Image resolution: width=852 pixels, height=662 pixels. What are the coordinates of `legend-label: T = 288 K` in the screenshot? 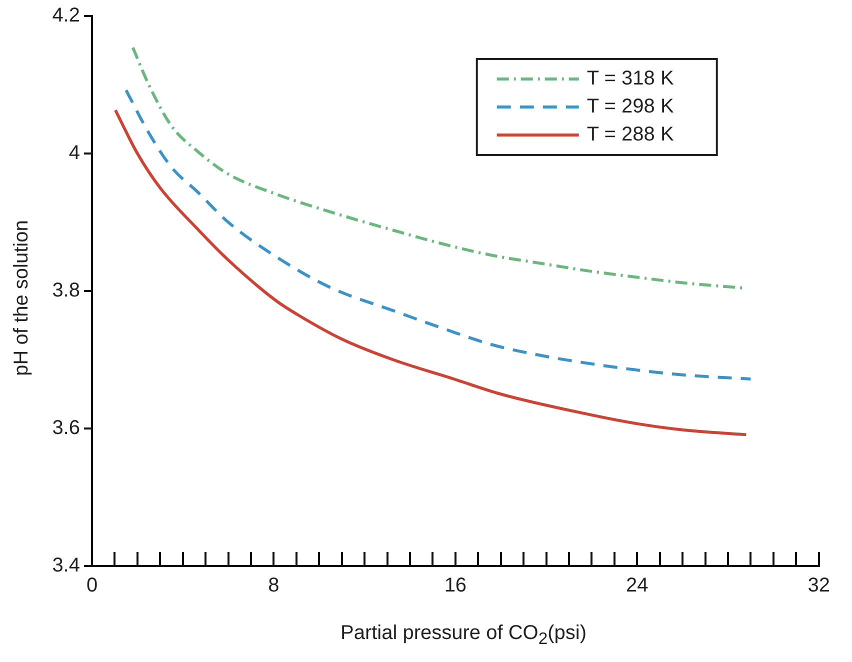 It's located at (630, 135).